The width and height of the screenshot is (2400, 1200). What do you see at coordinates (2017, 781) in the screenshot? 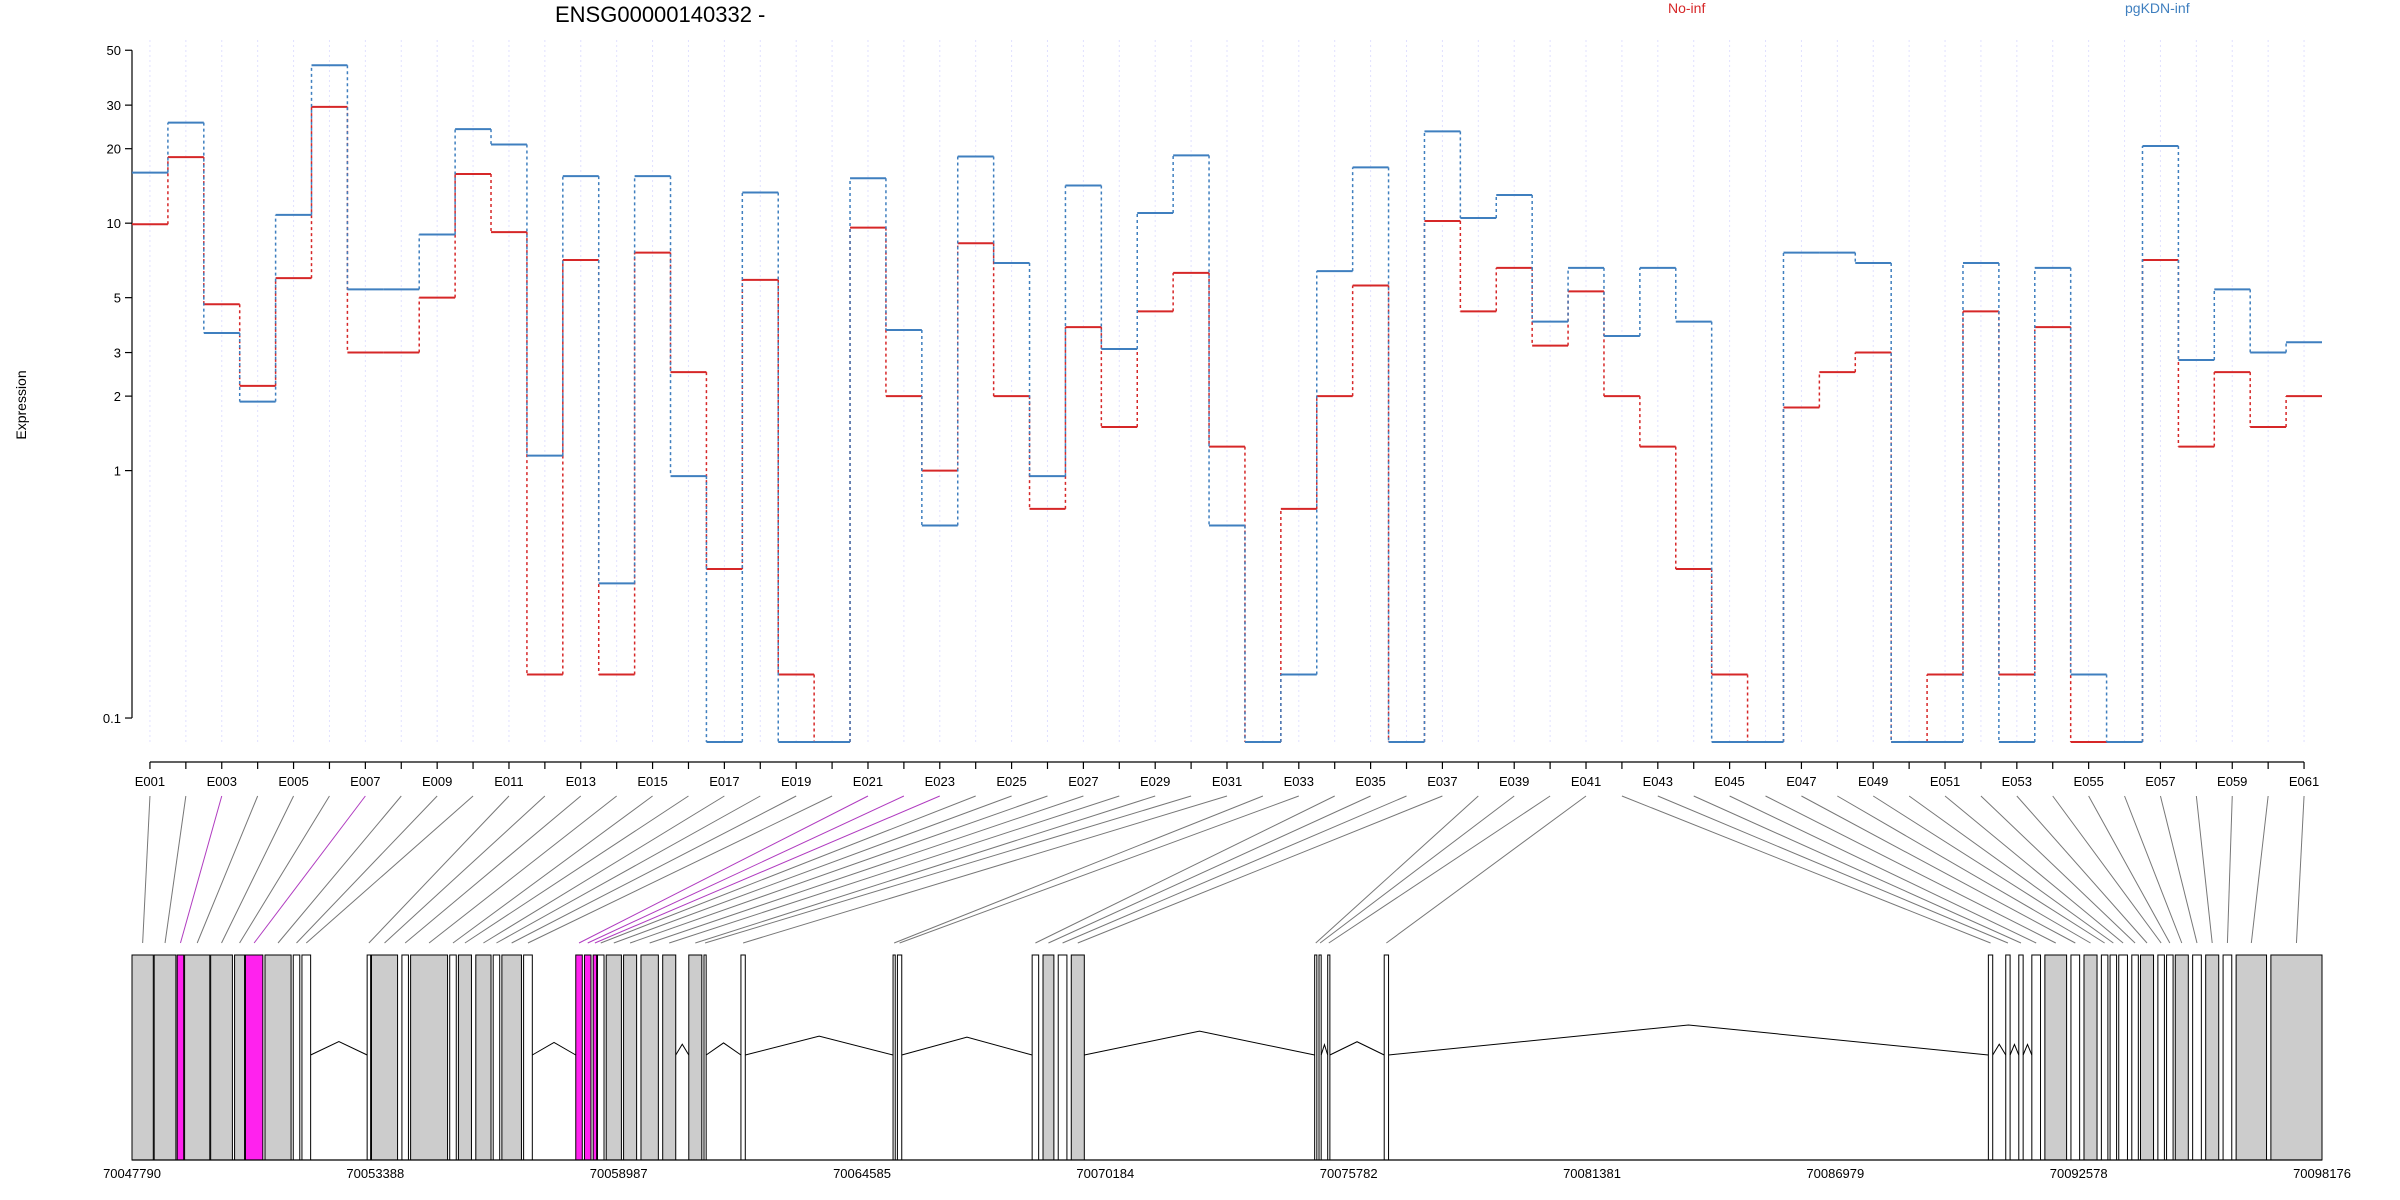
I see `exon-label: E053` at bounding box center [2017, 781].